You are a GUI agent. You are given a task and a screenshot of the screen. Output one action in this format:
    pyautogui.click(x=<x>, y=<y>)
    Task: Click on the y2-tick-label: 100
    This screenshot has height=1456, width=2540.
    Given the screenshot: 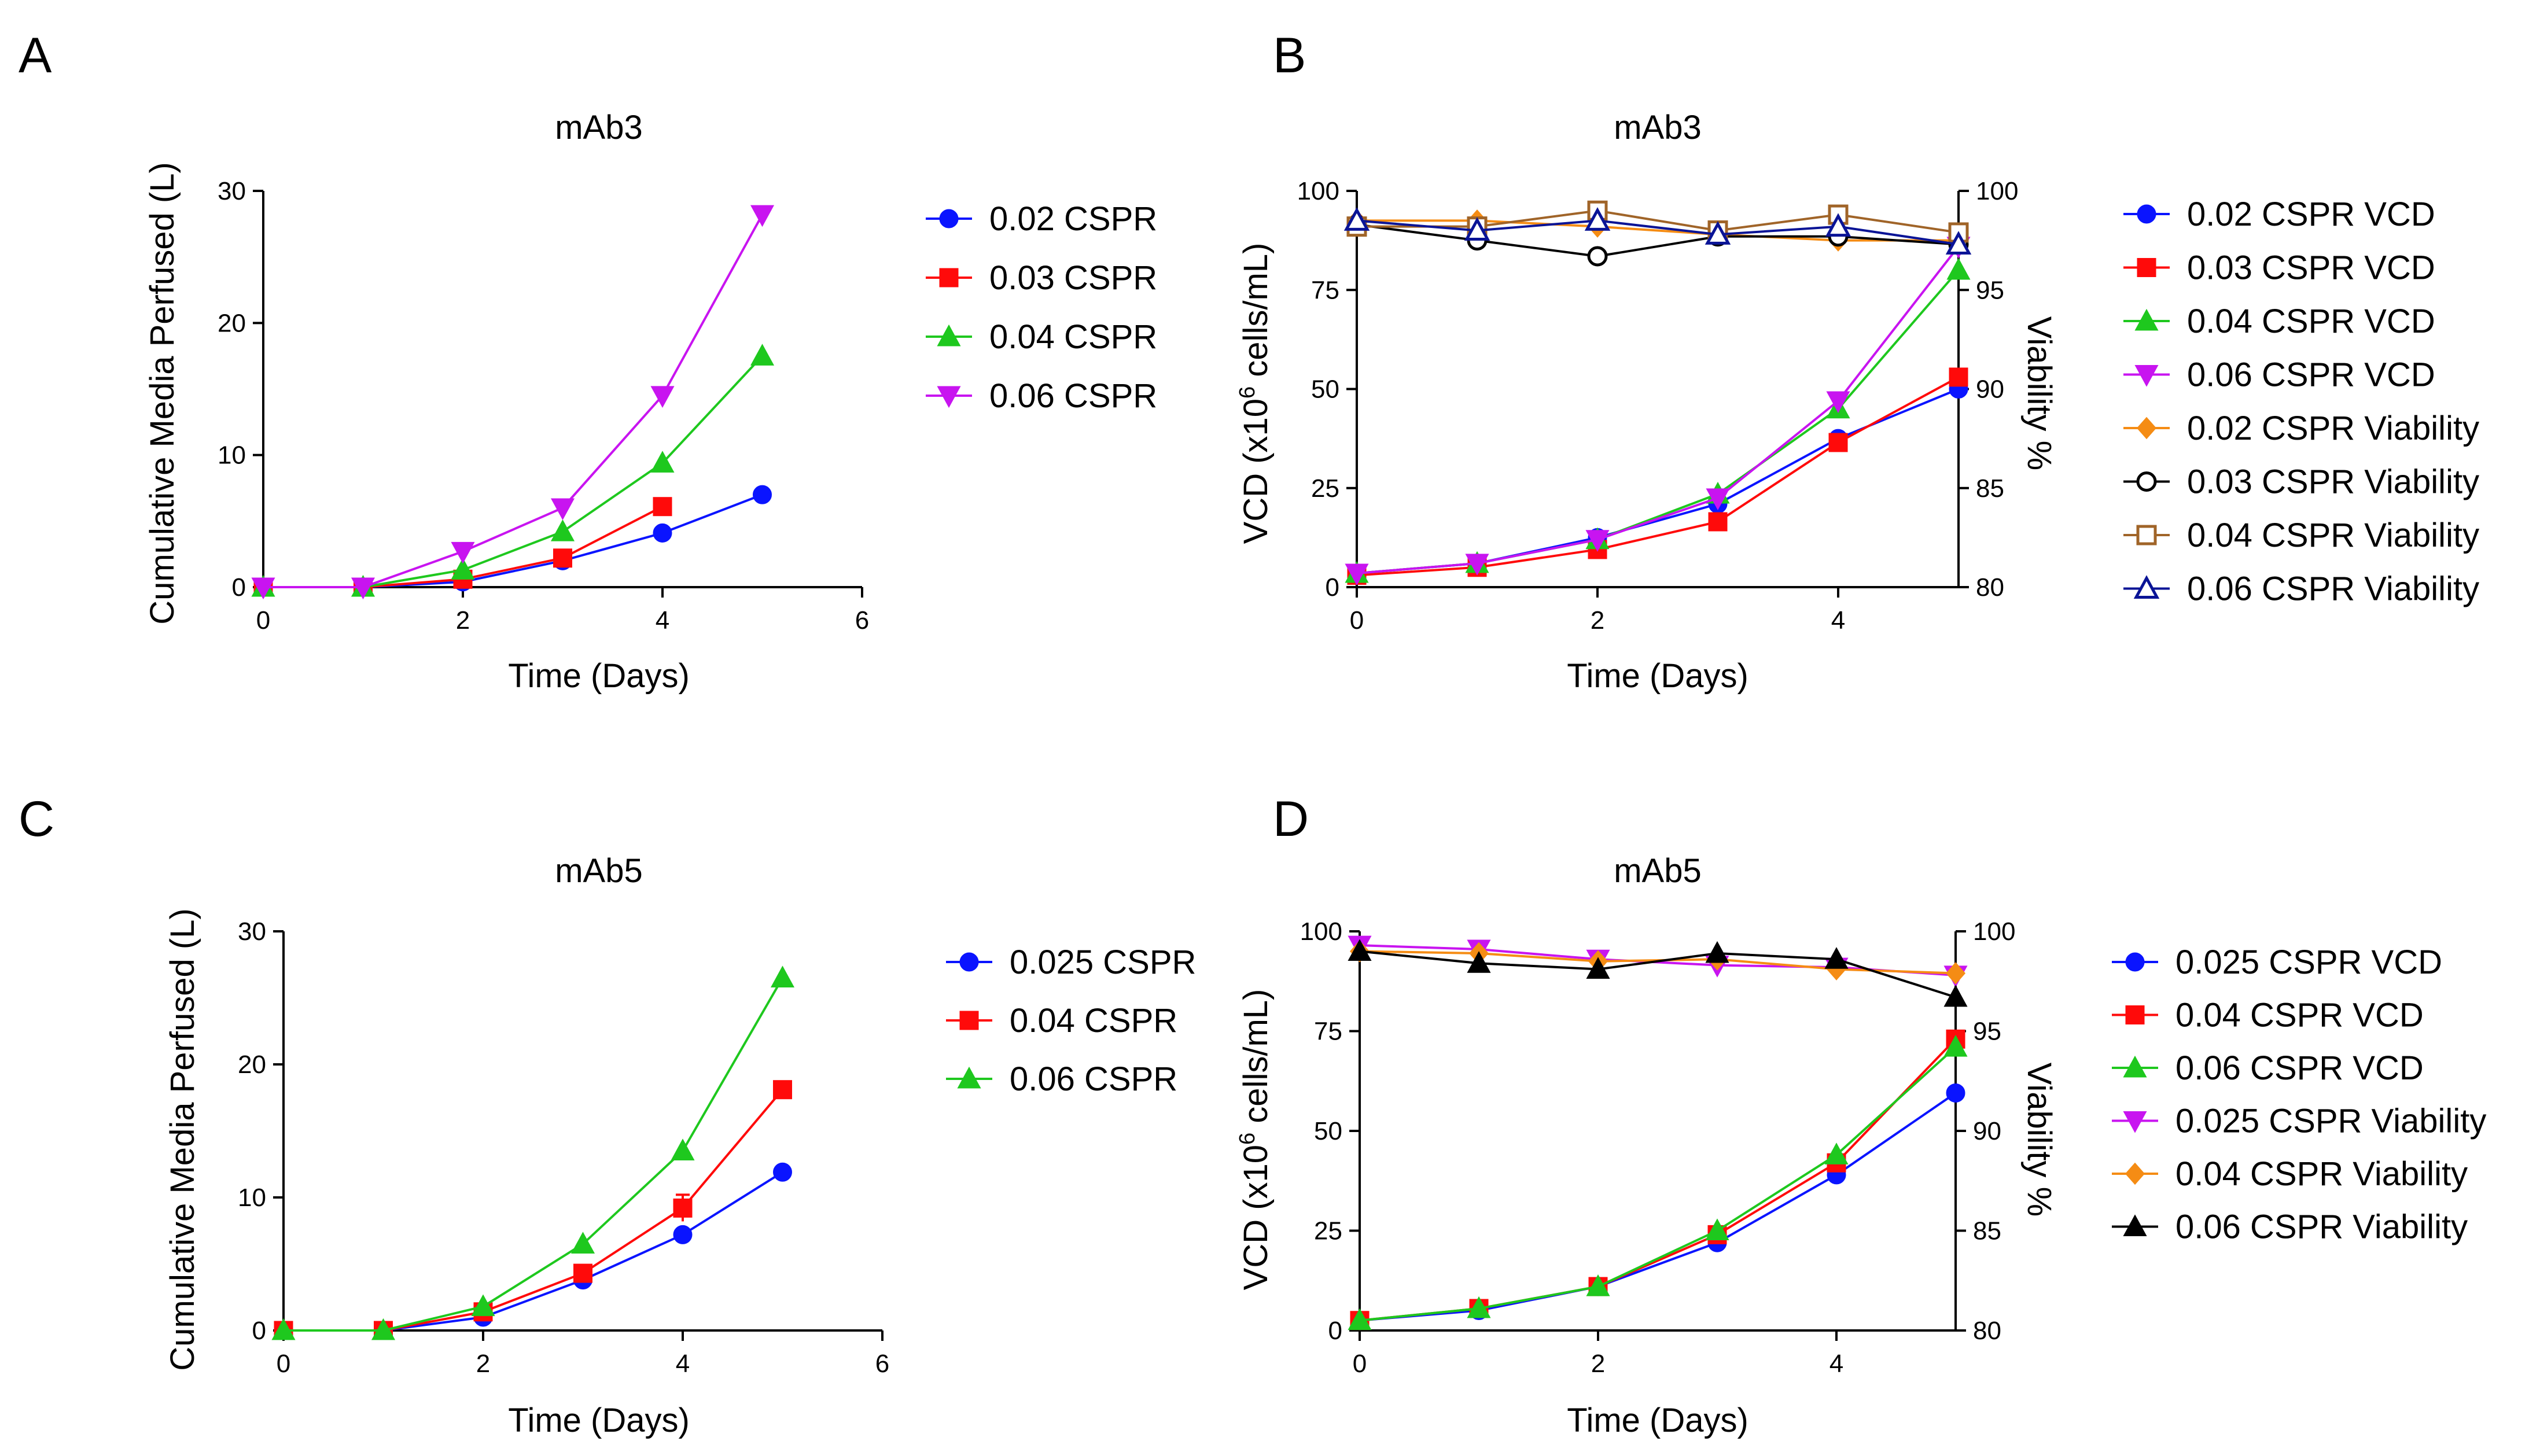 What is the action you would take?
    pyautogui.click(x=1994, y=932)
    